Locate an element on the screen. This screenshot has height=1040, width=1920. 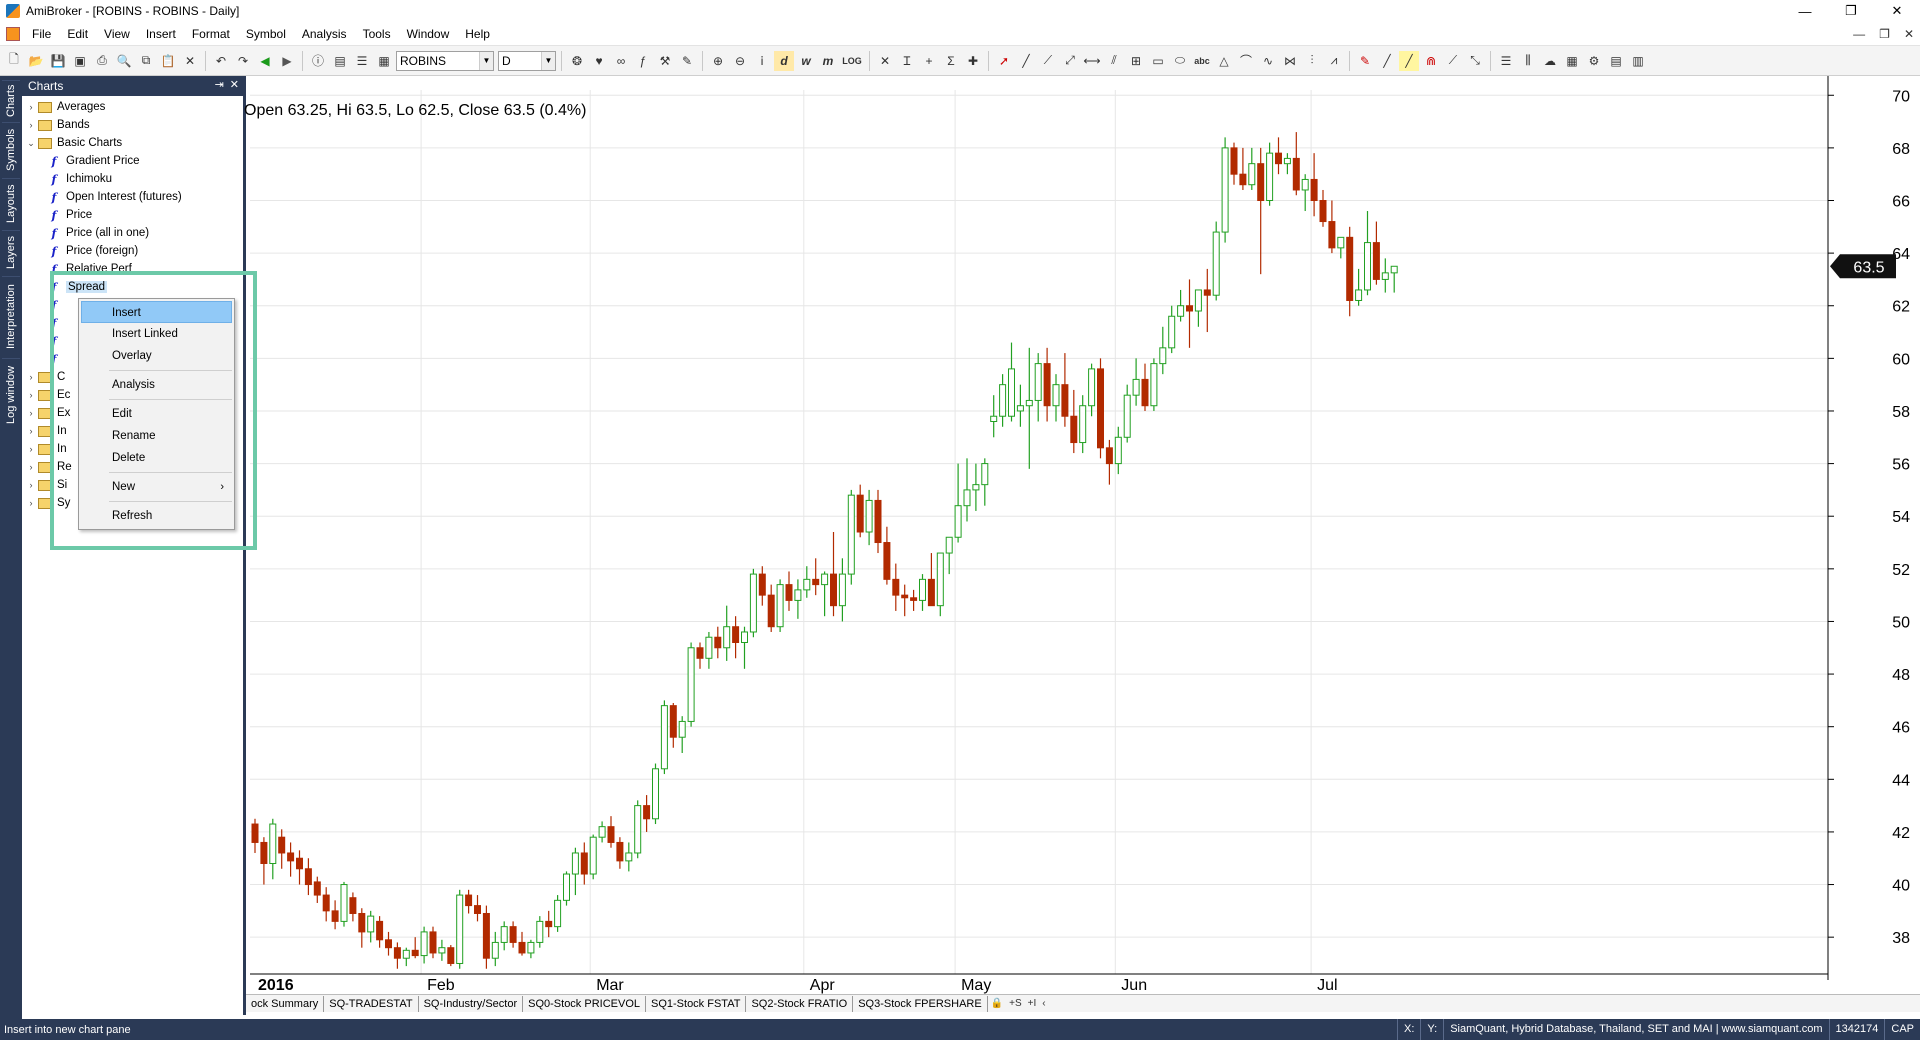
new-file-icon: 🗋 is located at coordinates (14, 59).